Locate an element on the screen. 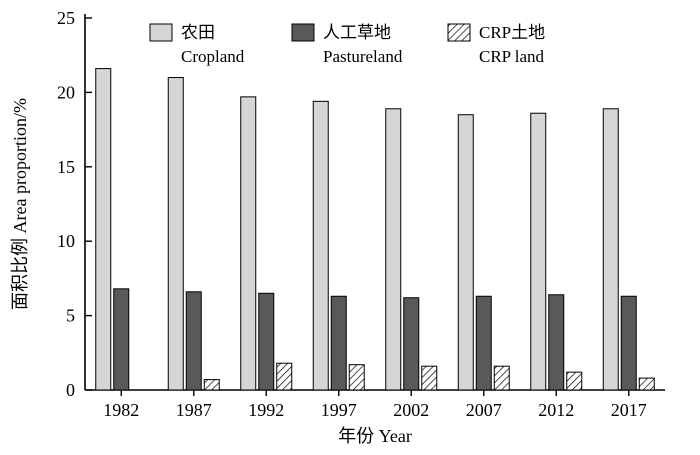  bar-pastureland-1997 is located at coordinates (338, 343).